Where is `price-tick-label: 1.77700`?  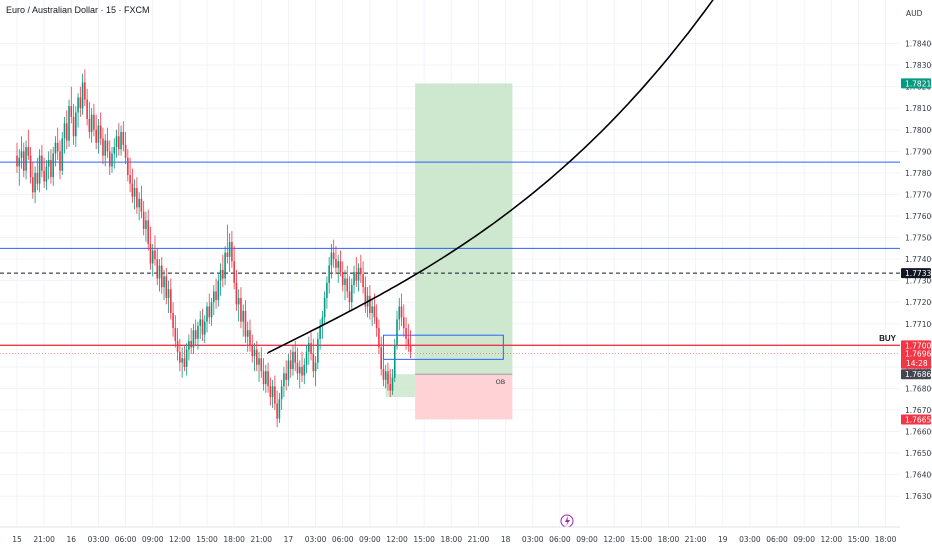 price-tick-label: 1.77700 is located at coordinates (918, 194).